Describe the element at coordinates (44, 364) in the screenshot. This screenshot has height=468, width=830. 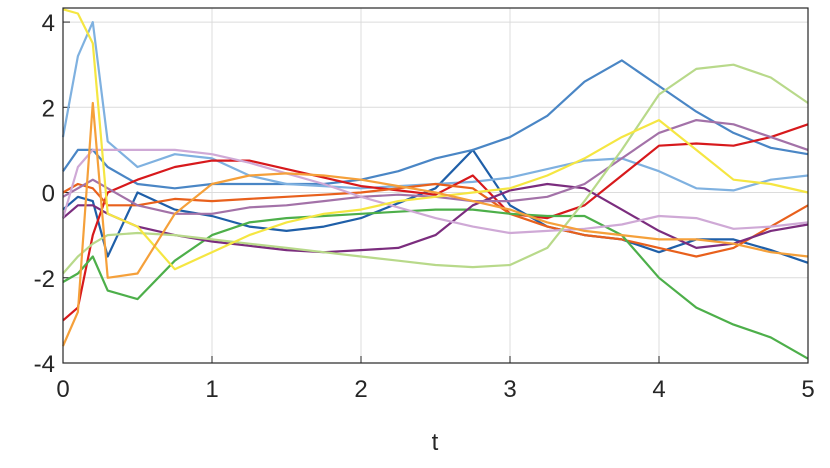
I see `y-tick-label: -4` at that location.